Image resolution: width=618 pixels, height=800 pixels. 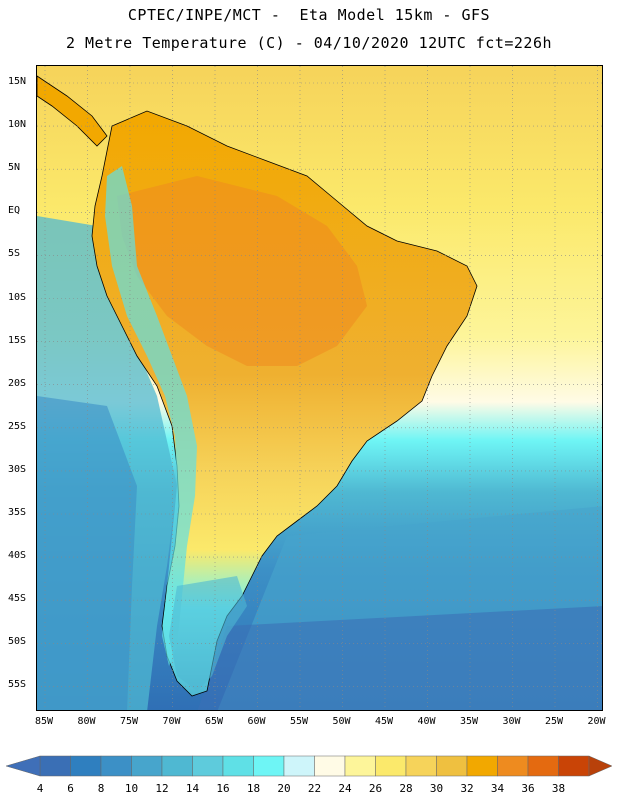 I want to click on central-america-land, so click(x=72, y=111).